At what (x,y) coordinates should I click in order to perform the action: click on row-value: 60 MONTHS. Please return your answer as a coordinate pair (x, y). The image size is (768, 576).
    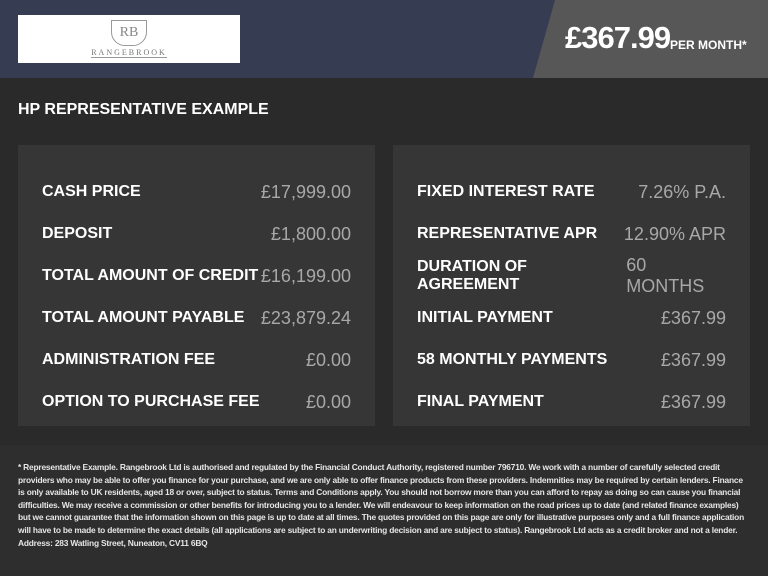
    Looking at the image, I should click on (665, 275).